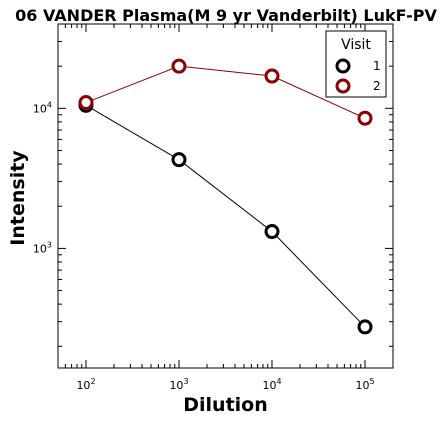 Image resolution: width=445 pixels, height=422 pixels. I want to click on x-tick-label: 10², so click(85, 384).